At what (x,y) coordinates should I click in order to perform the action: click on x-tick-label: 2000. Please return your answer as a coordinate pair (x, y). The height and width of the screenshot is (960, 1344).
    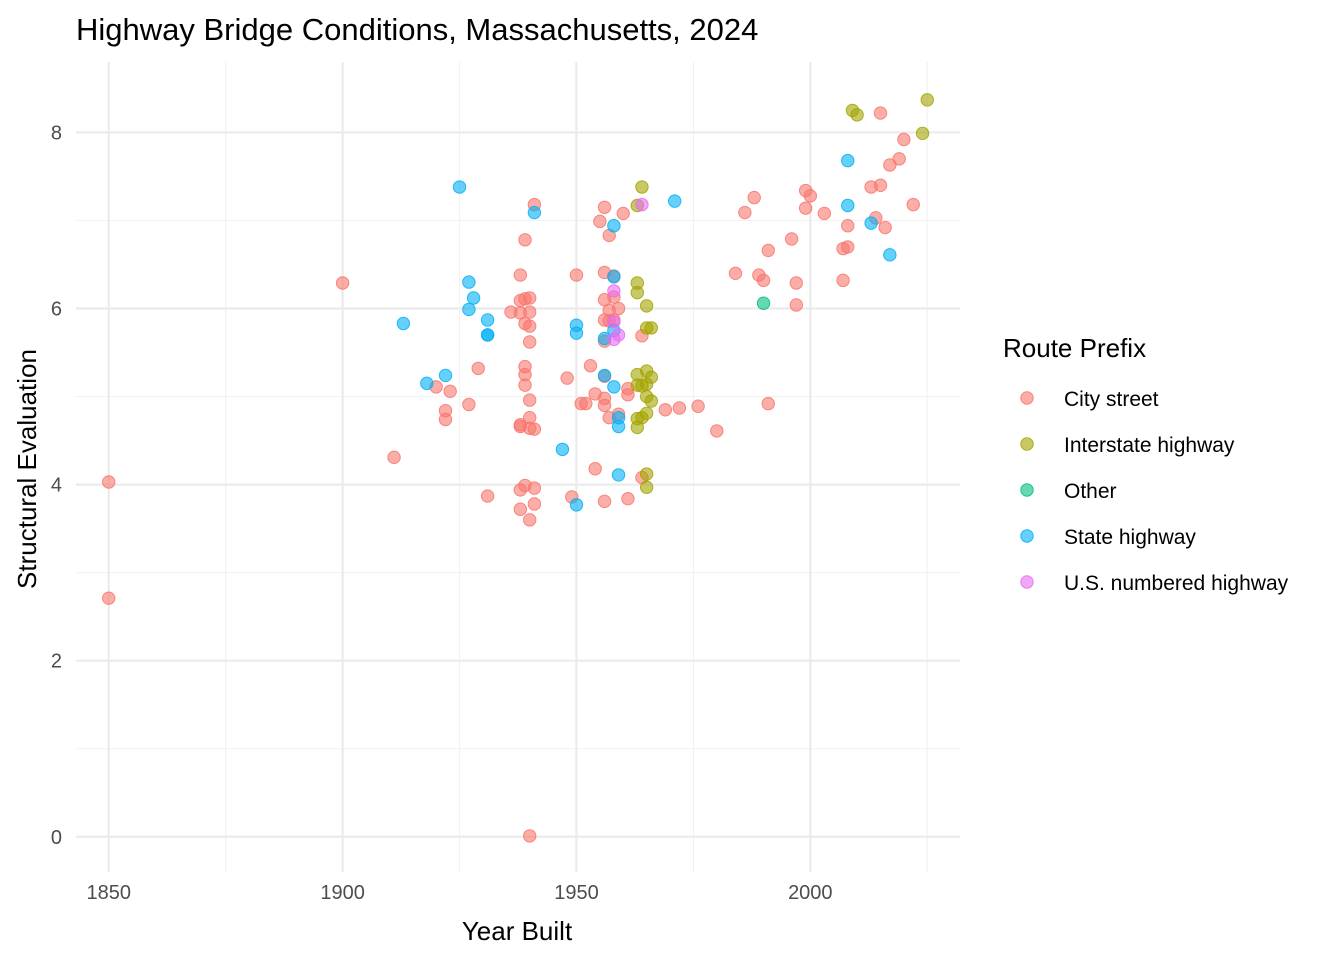
    Looking at the image, I should click on (810, 893).